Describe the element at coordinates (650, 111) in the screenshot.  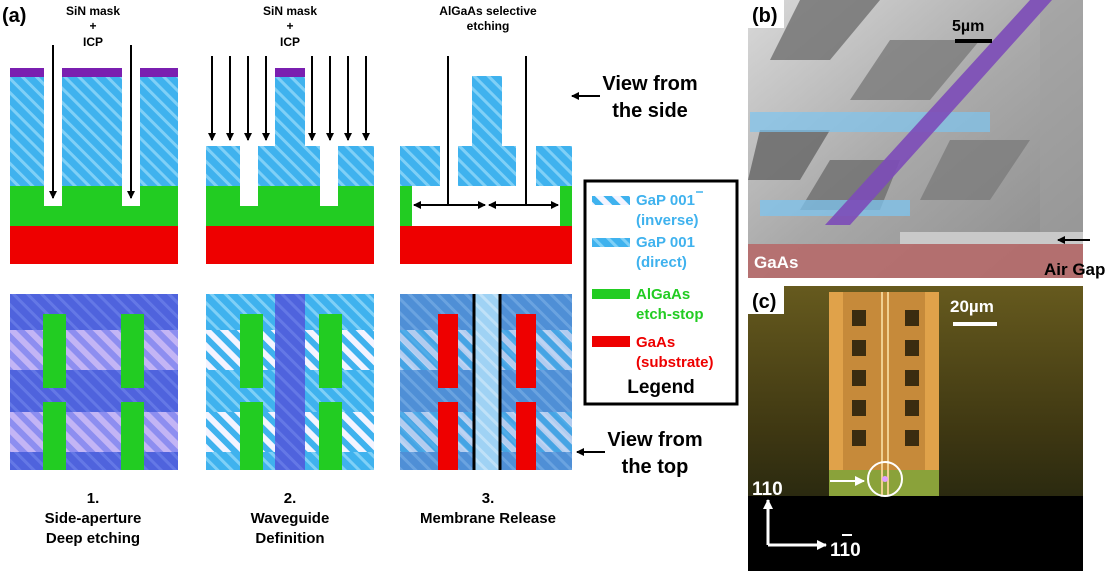
I see `view-side-line2: the side` at that location.